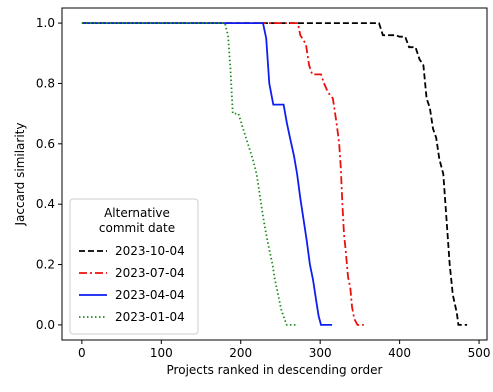 The image size is (493, 392). Describe the element at coordinates (399, 353) in the screenshot. I see `x-tick-label: 400` at that location.